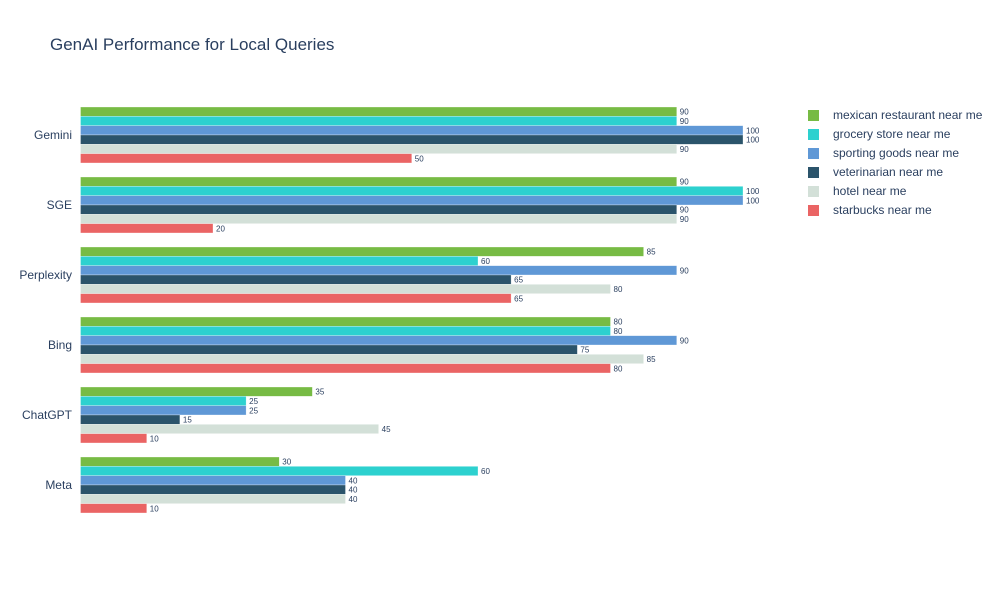  What do you see at coordinates (286, 462) in the screenshot?
I see `data-label: 30` at bounding box center [286, 462].